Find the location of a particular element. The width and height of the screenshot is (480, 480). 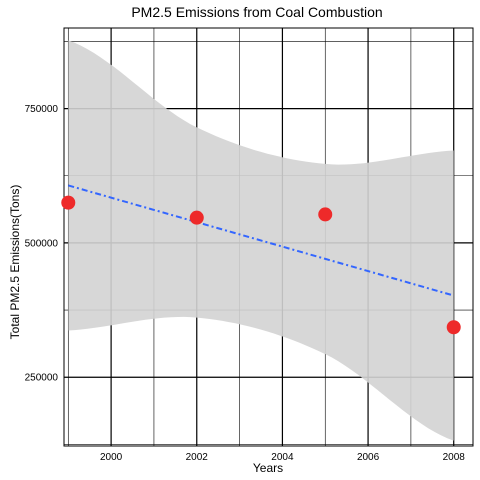

x-axis-label: Years is located at coordinates (268, 468).